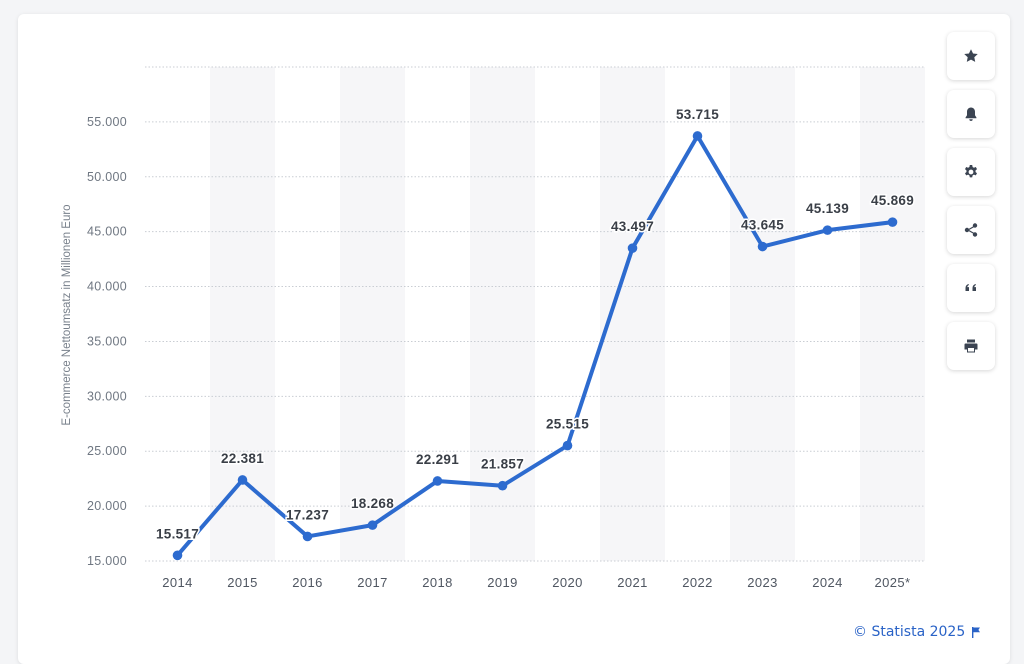 Image resolution: width=1024 pixels, height=664 pixels. Describe the element at coordinates (892, 200) in the screenshot. I see `data-label: 45.869` at that location.